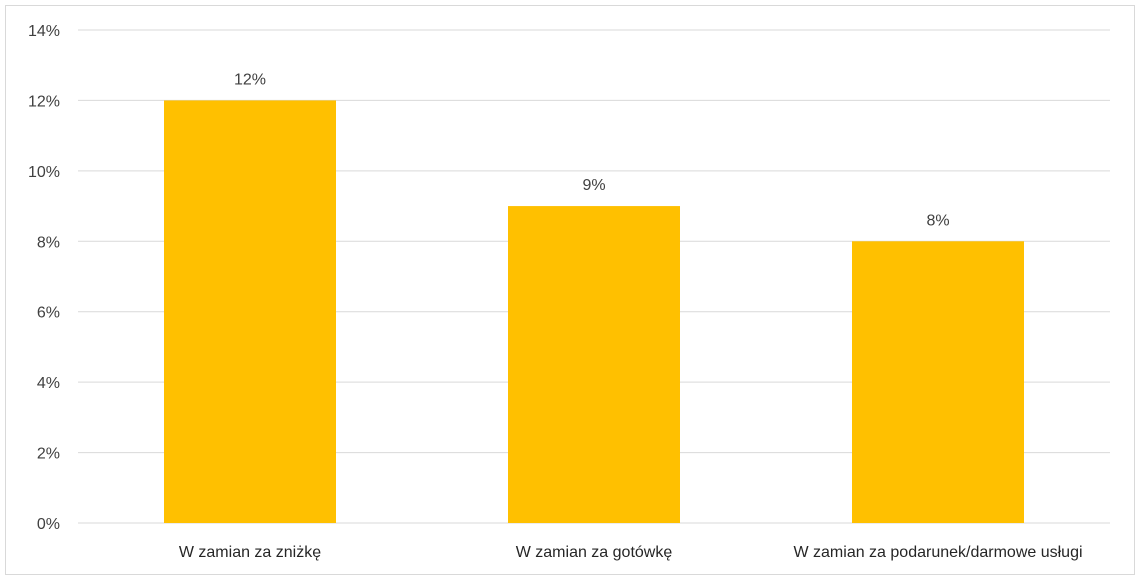  What do you see at coordinates (594, 552) in the screenshot?
I see `x-category-label: W zamian za gotówkę` at bounding box center [594, 552].